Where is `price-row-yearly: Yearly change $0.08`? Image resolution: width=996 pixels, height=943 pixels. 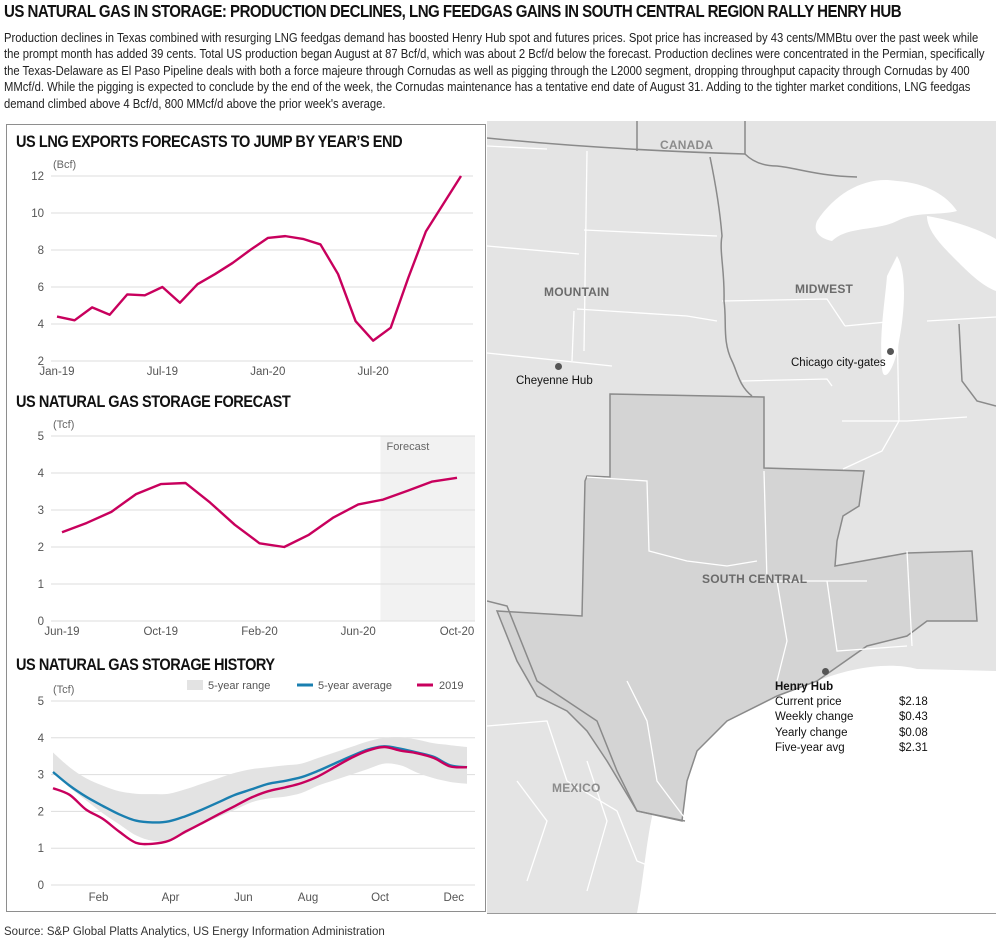
price-row-yearly: Yearly change $0.08 is located at coordinates (851, 733).